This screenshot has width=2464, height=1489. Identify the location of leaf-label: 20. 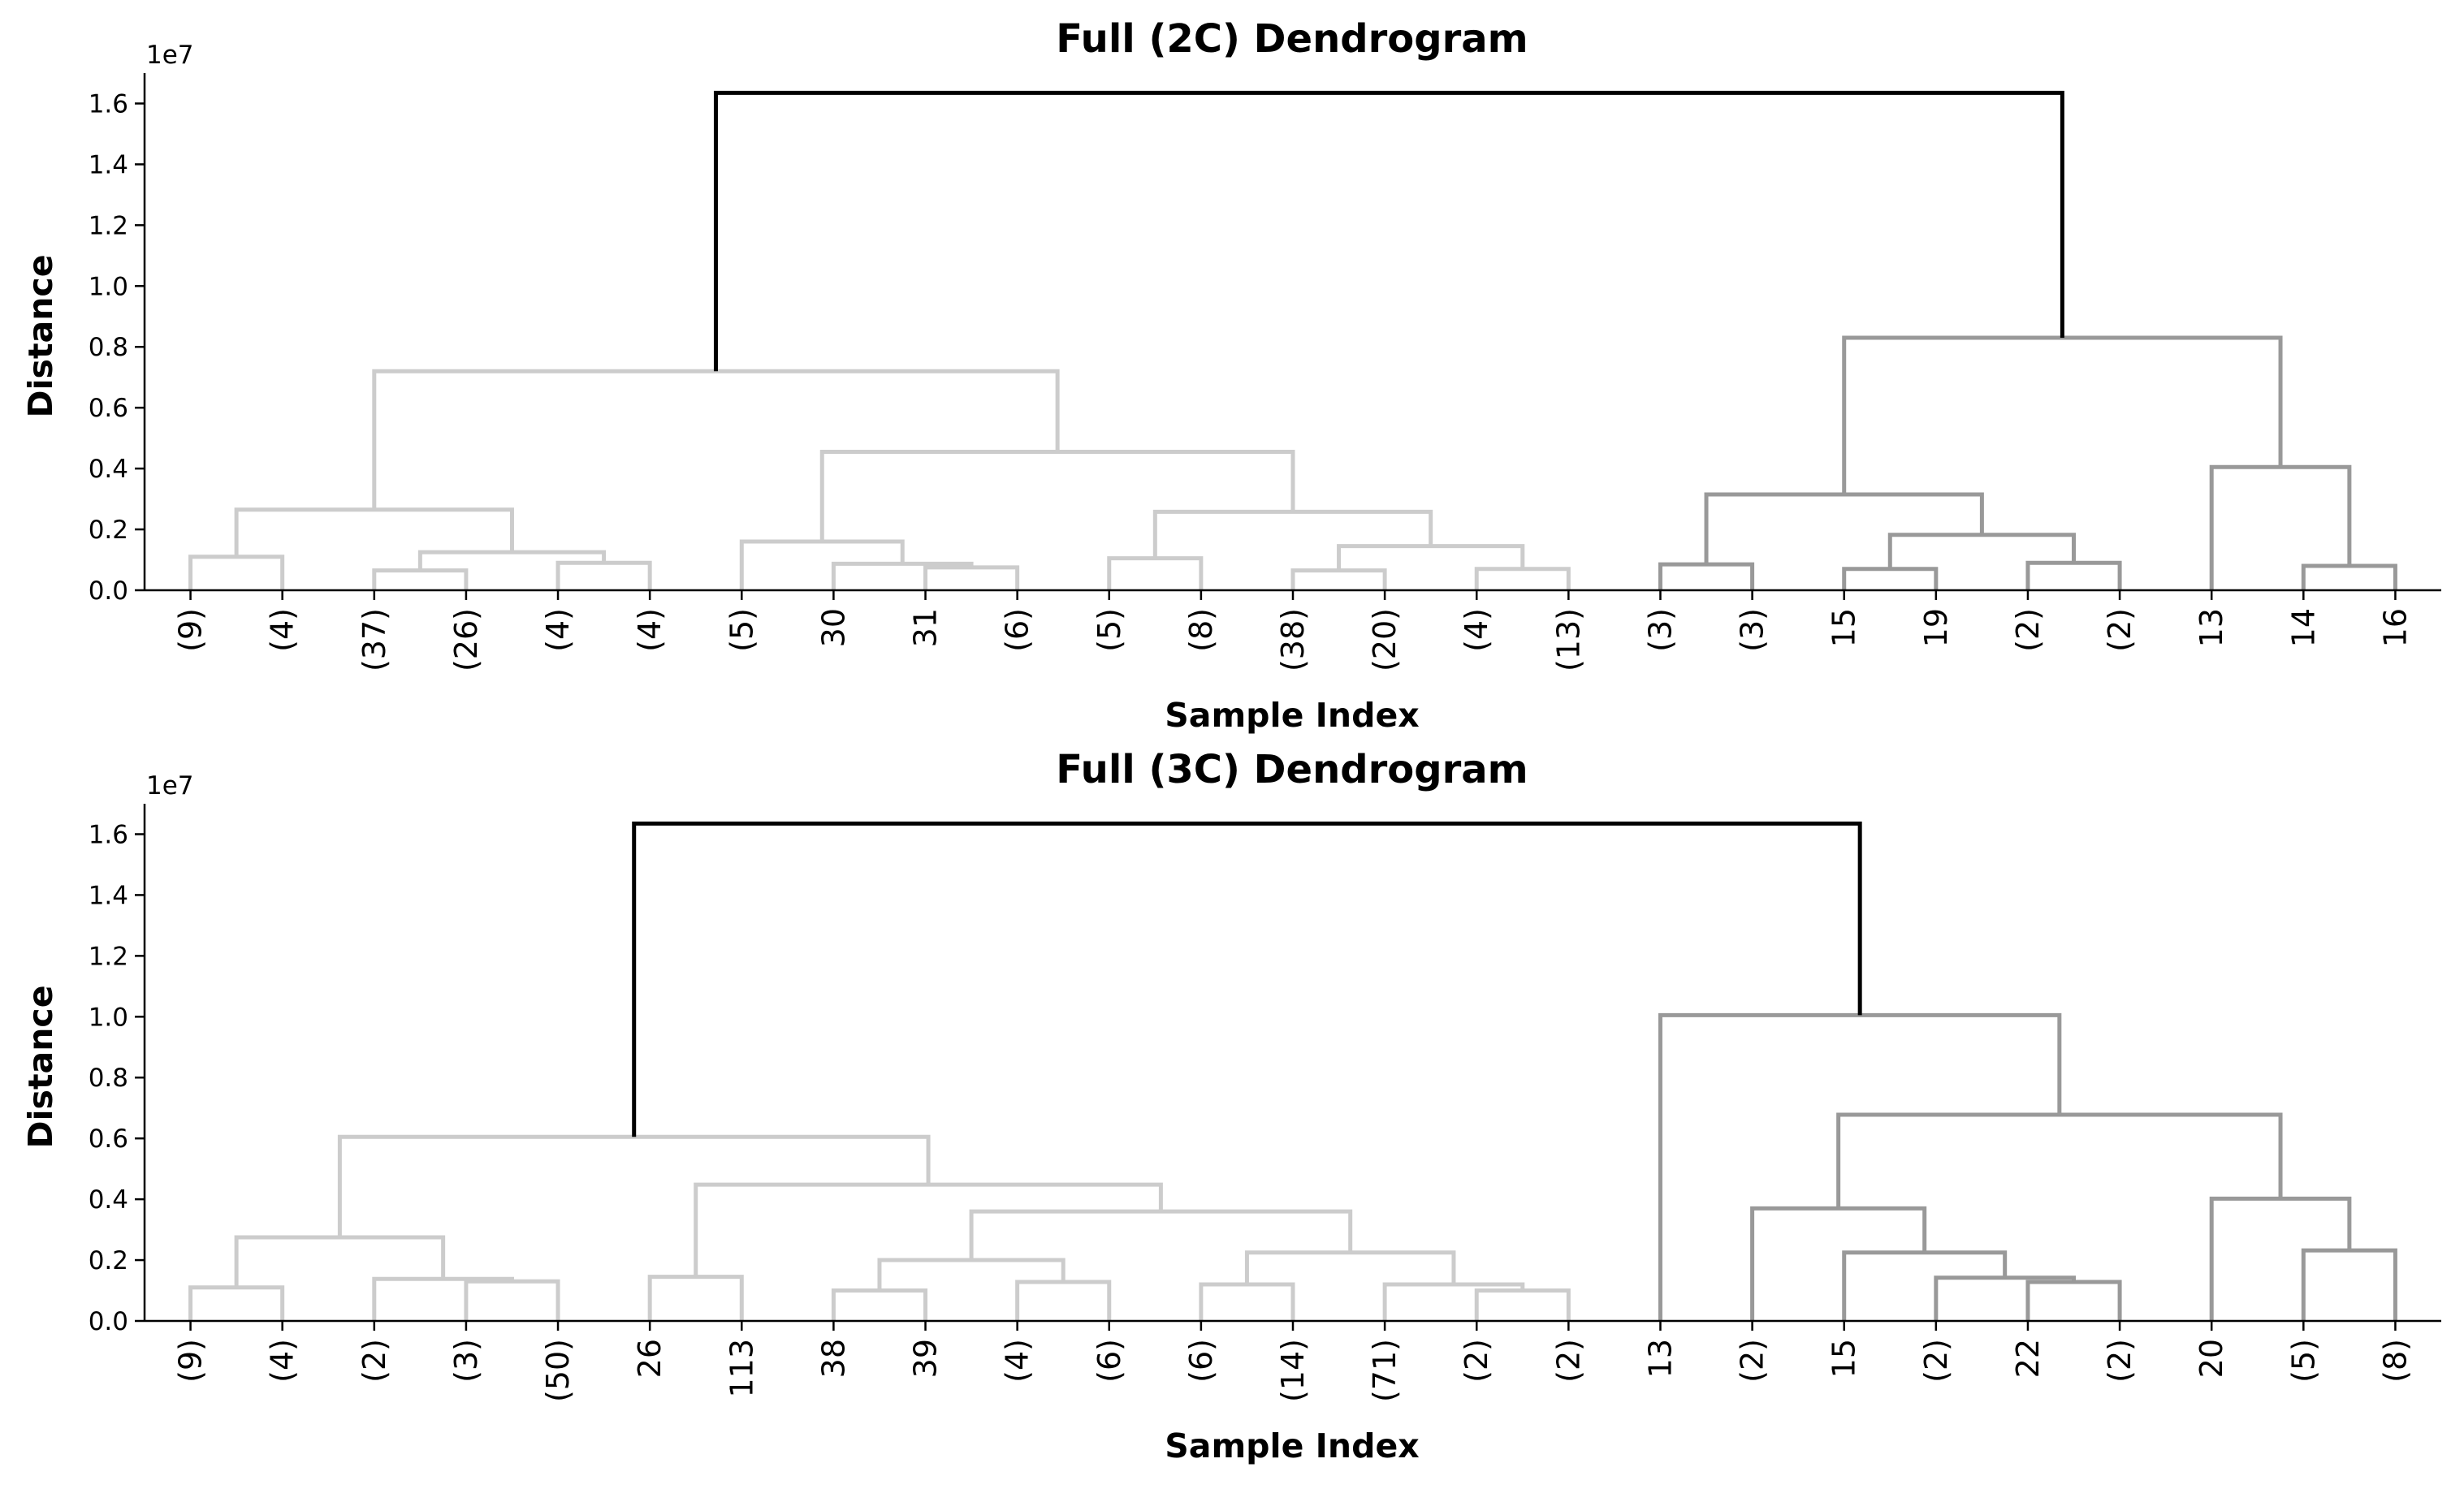
(2211, 1358).